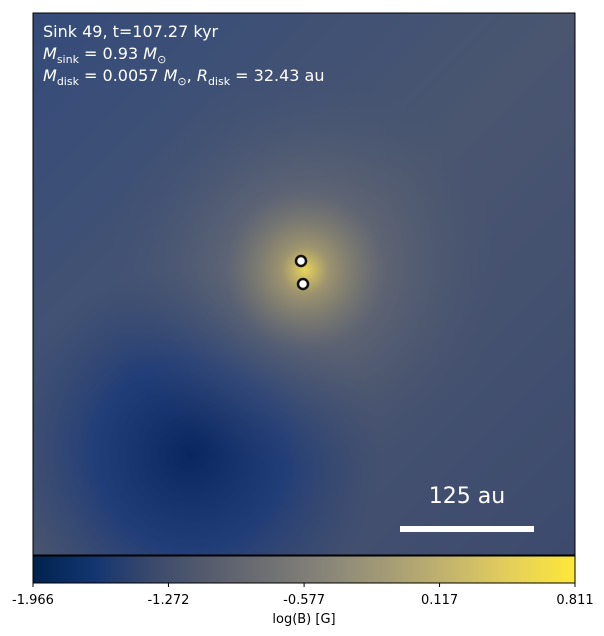  I want to click on scale-bar-label: 125 au, so click(467, 496).